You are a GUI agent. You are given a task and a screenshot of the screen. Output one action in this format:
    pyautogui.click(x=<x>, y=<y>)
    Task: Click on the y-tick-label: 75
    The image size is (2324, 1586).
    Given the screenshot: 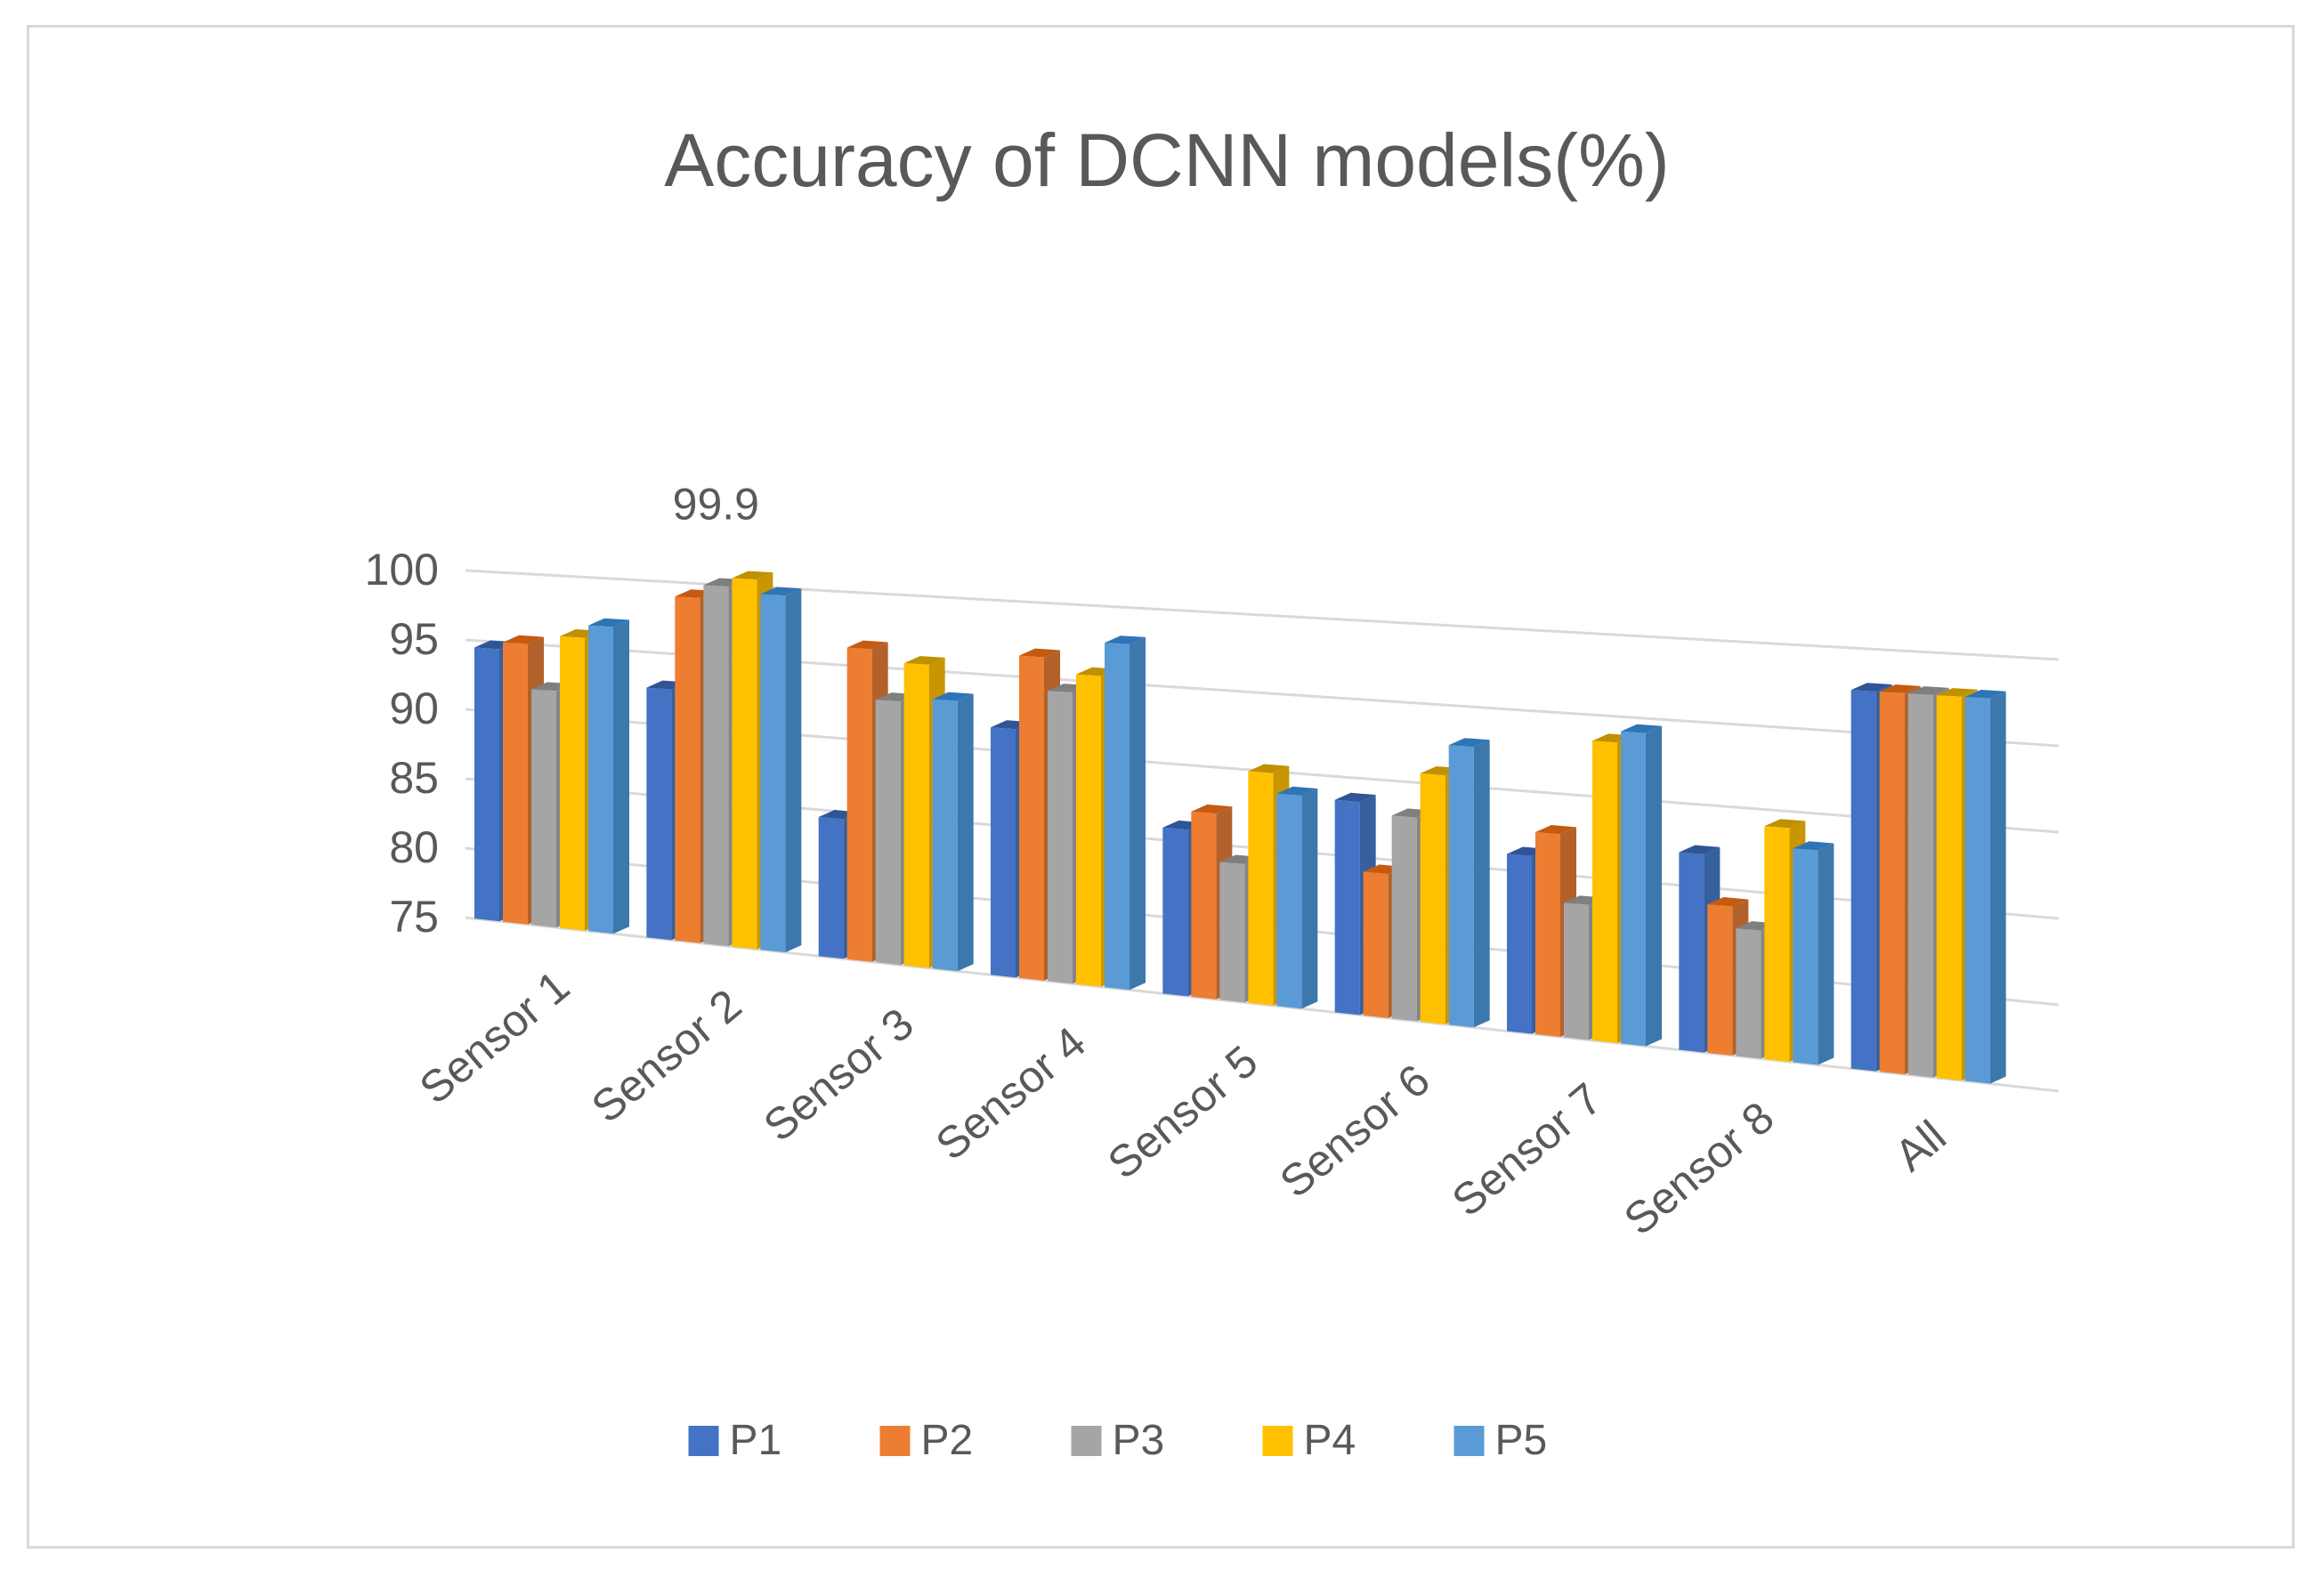 What is the action you would take?
    pyautogui.click(x=414, y=917)
    